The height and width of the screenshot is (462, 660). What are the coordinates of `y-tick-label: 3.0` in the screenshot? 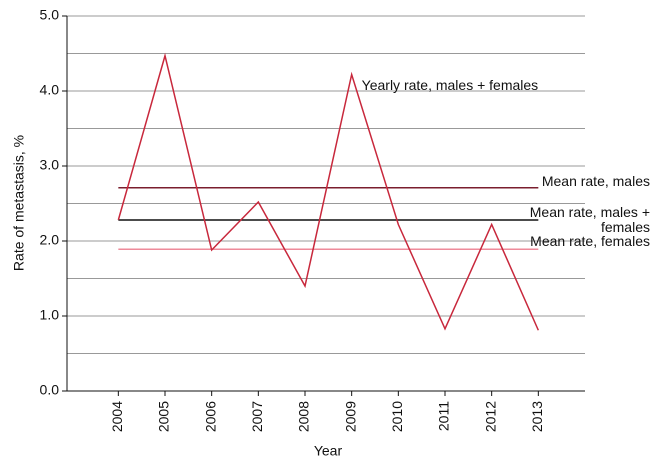 It's located at (50, 165).